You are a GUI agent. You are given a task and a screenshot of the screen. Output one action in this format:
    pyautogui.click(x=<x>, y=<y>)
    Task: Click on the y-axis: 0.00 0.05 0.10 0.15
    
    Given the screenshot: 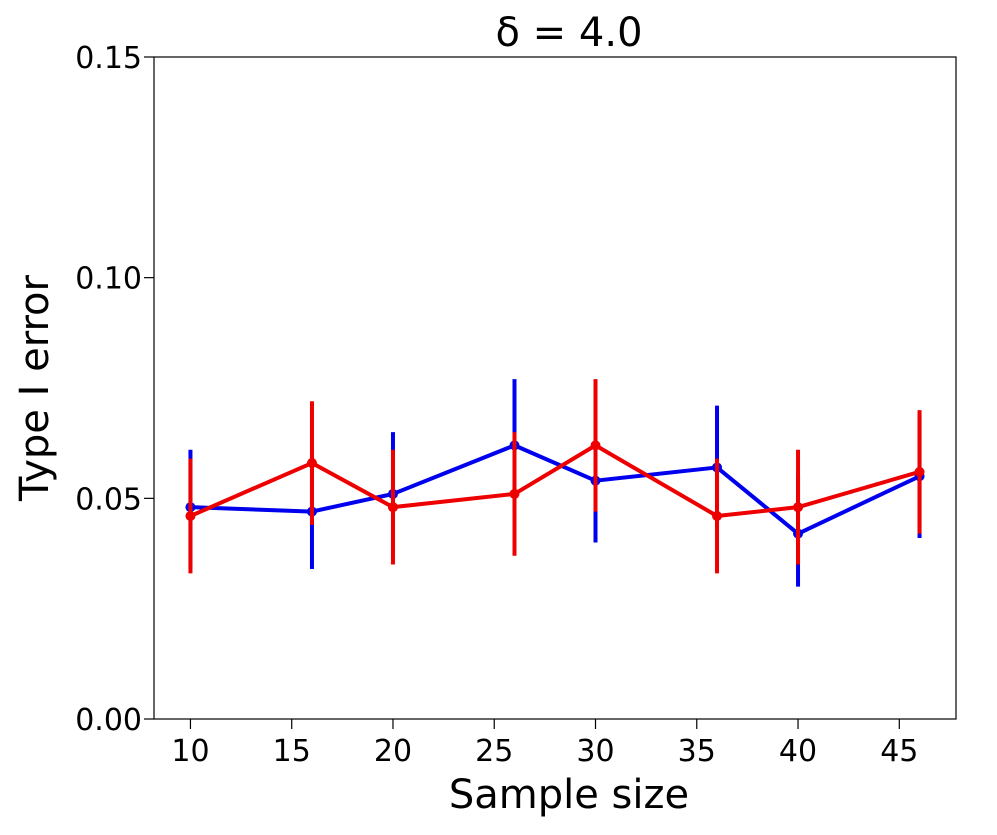 What is the action you would take?
    pyautogui.click(x=114, y=389)
    